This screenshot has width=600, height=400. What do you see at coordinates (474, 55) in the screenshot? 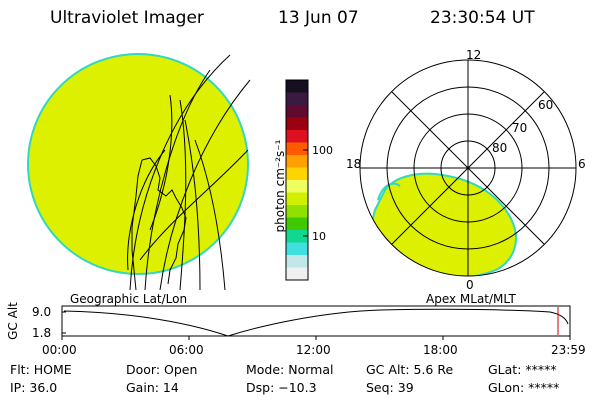
I see `mlt-label-12: 12` at bounding box center [474, 55].